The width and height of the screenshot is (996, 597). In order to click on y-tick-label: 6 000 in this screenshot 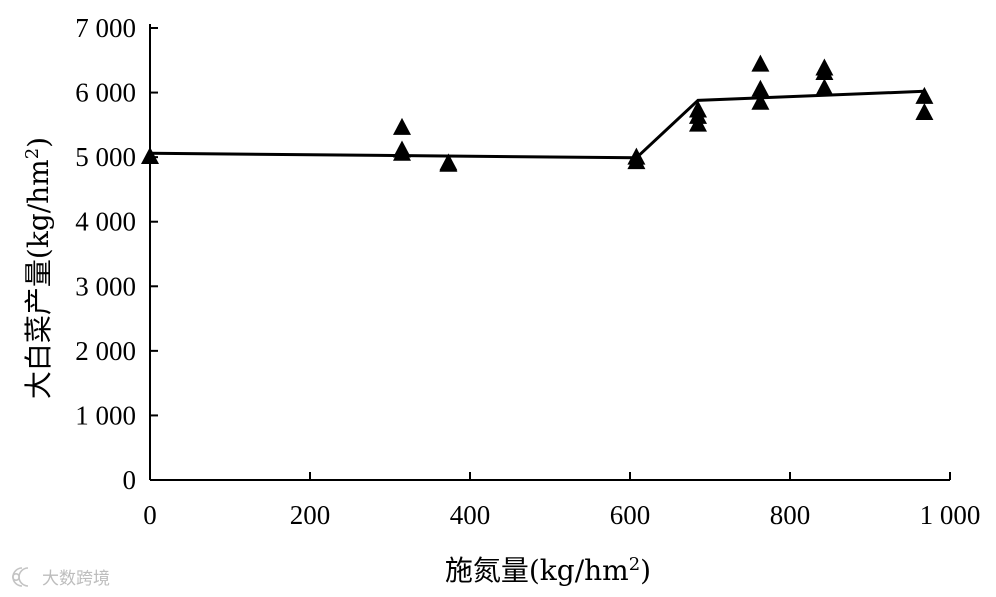, I will do `click(105, 93)`.